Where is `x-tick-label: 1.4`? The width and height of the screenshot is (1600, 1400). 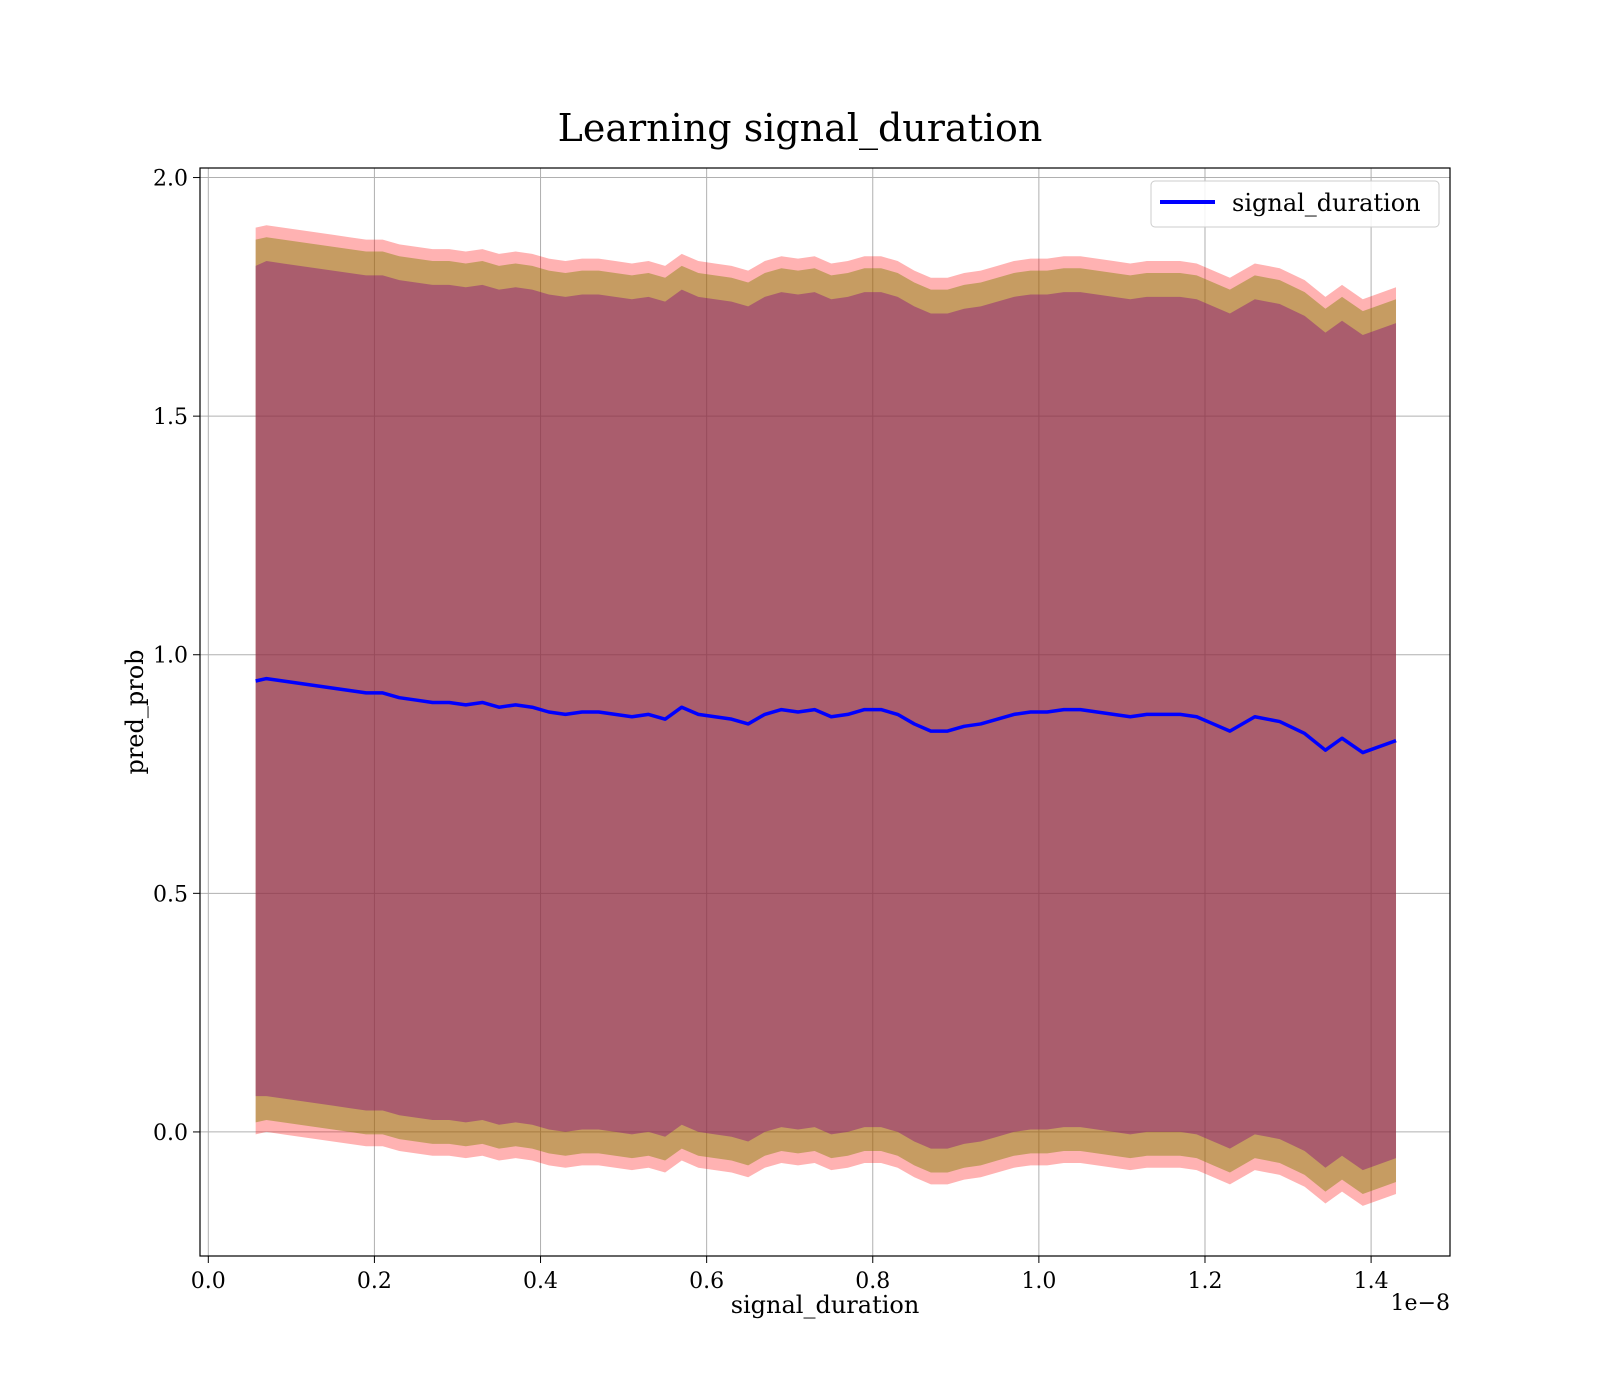
x-tick-label: 1.4 is located at coordinates (1371, 1281).